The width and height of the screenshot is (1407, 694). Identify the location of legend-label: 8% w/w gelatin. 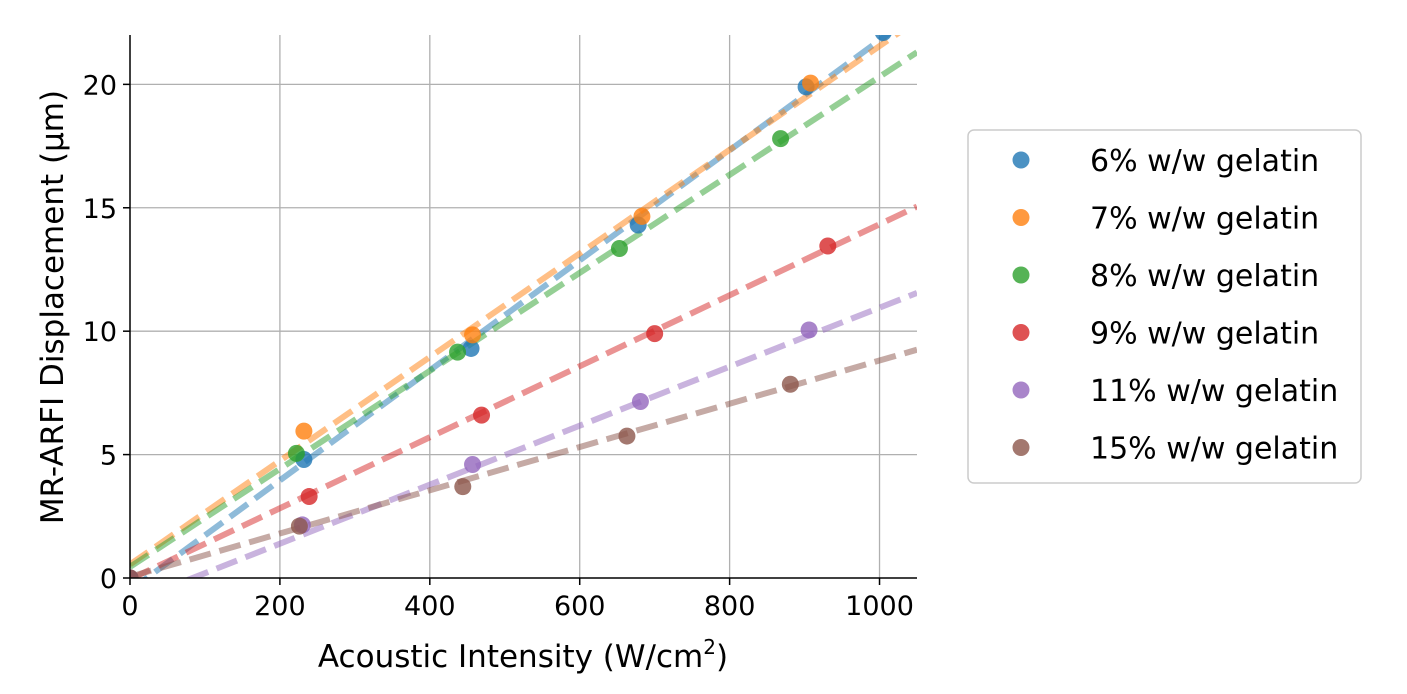
(1204, 276).